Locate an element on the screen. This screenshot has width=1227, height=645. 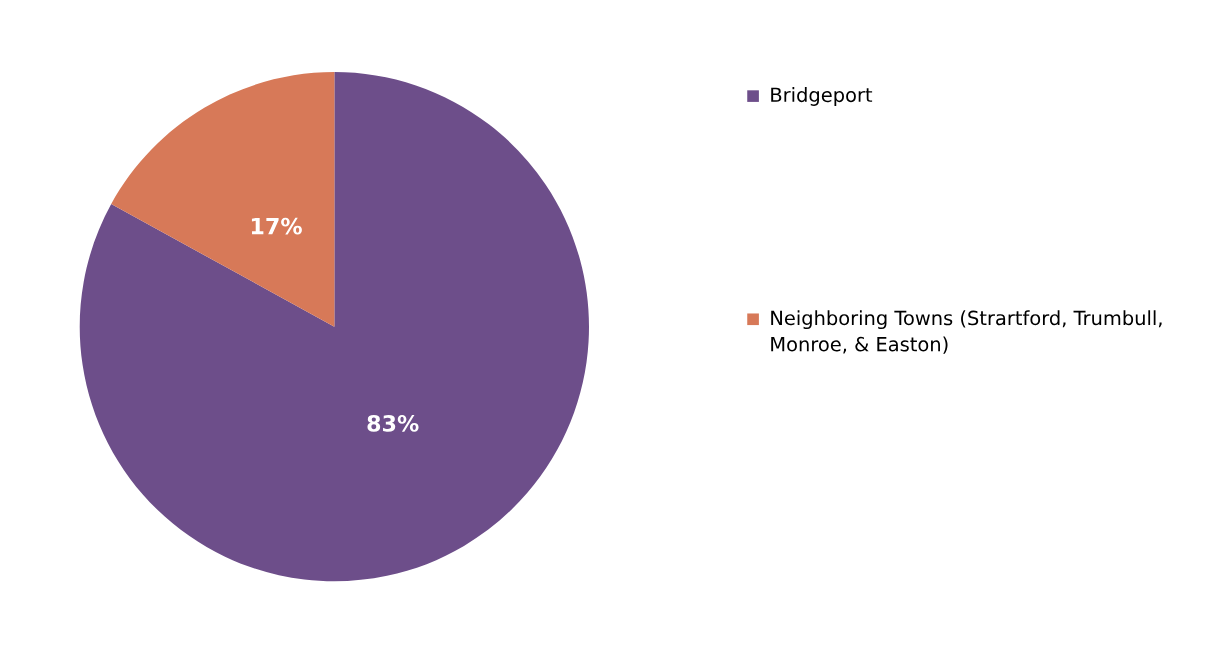
legend-label: Bridgeport is located at coordinates (822, 96).